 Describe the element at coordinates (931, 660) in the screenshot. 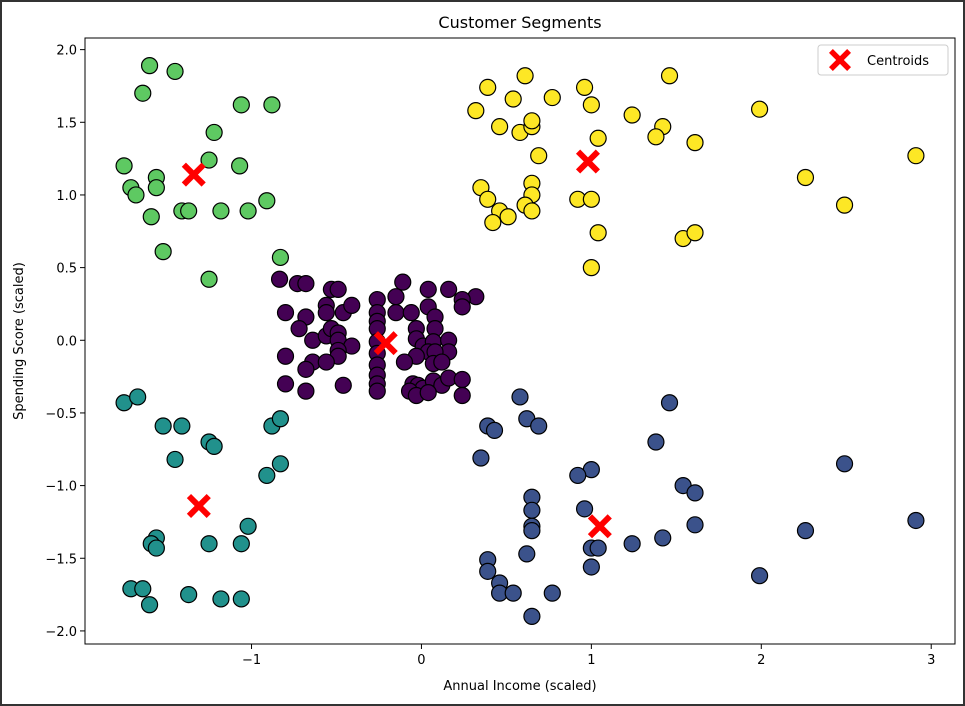

I see `x-tick-label: 3` at that location.